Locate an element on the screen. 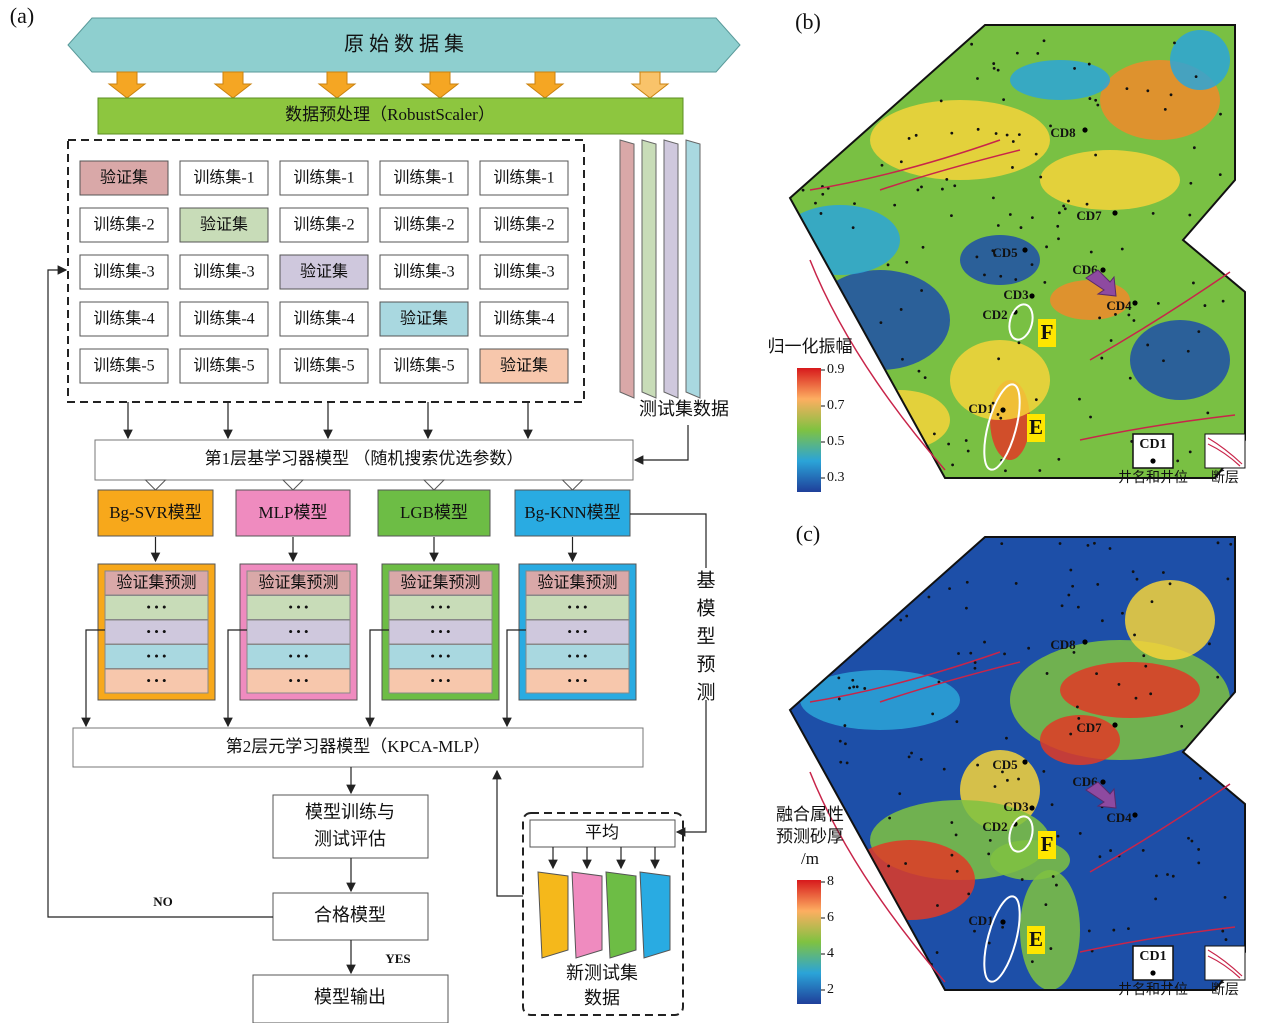 Image resolution: width=1284 pixels, height=1023 pixels. legend-well-name: CD1 is located at coordinates (1152, 444).